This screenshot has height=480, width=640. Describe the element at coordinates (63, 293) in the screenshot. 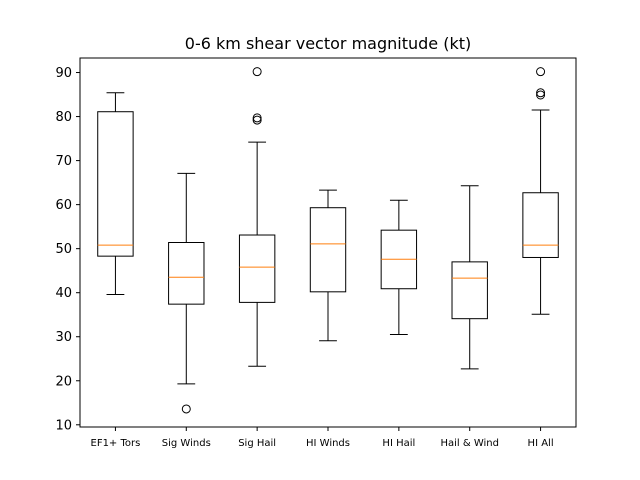

I see `y-tick-label: 40` at that location.